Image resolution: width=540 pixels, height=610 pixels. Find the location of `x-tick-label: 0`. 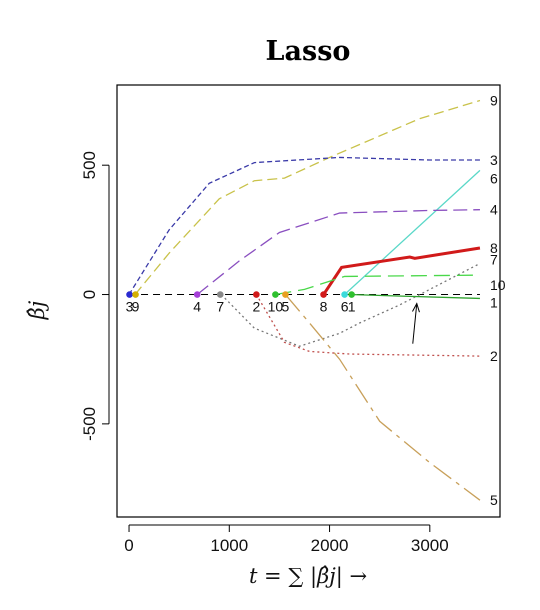

x-tick-label: 0 is located at coordinates (128, 545).